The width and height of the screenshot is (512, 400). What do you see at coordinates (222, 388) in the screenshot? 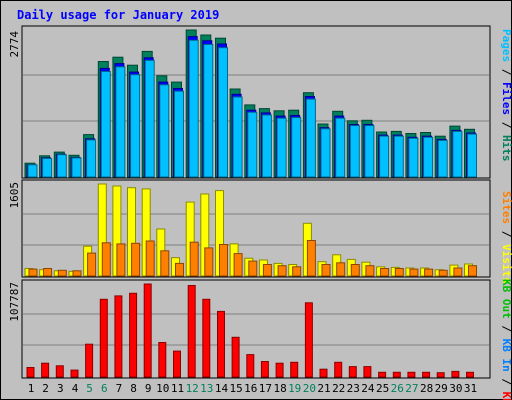
I see `day-label-14: 14` at bounding box center [222, 388].